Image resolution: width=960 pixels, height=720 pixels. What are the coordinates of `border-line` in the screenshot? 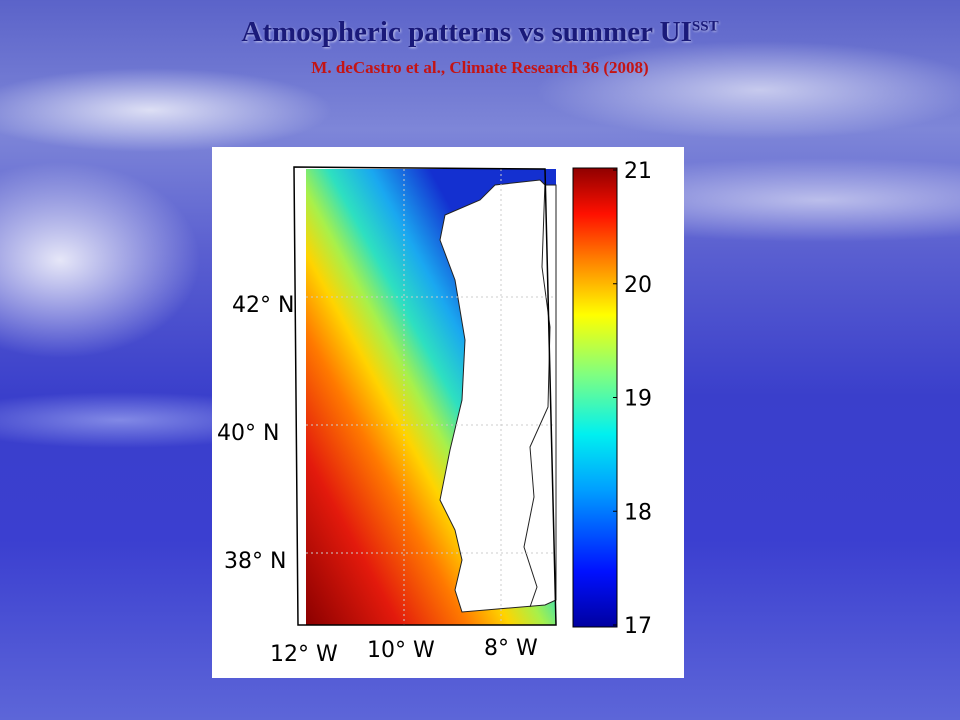 It's located at (537, 394).